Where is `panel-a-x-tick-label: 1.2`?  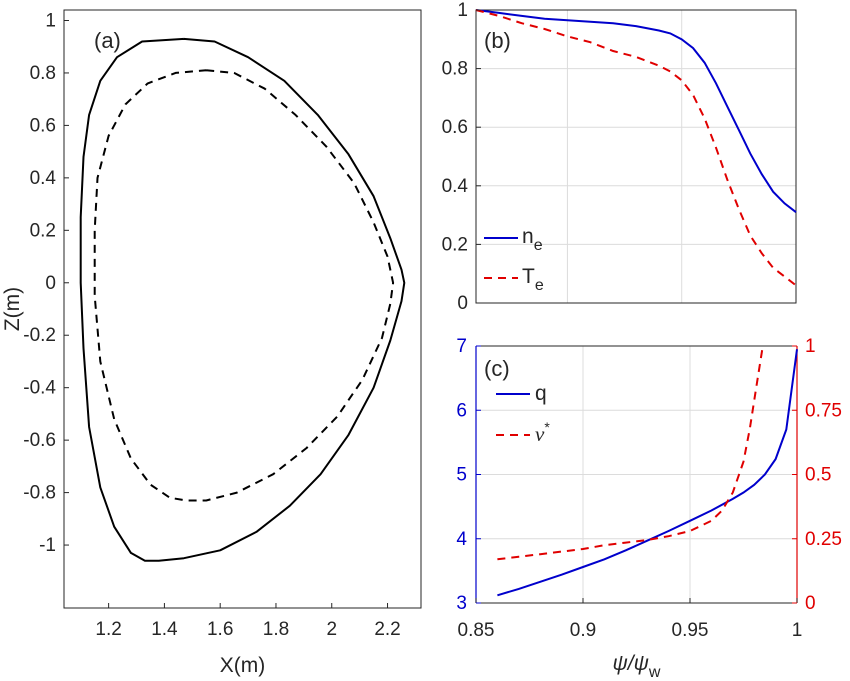 panel-a-x-tick-label: 1.2 is located at coordinates (108, 629).